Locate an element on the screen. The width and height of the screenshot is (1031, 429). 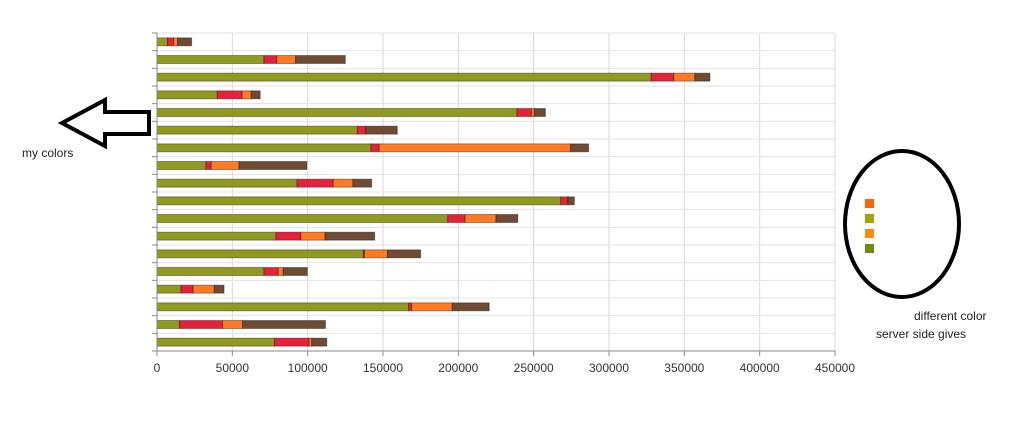
left-arrow-annotation is located at coordinates (104, 123).